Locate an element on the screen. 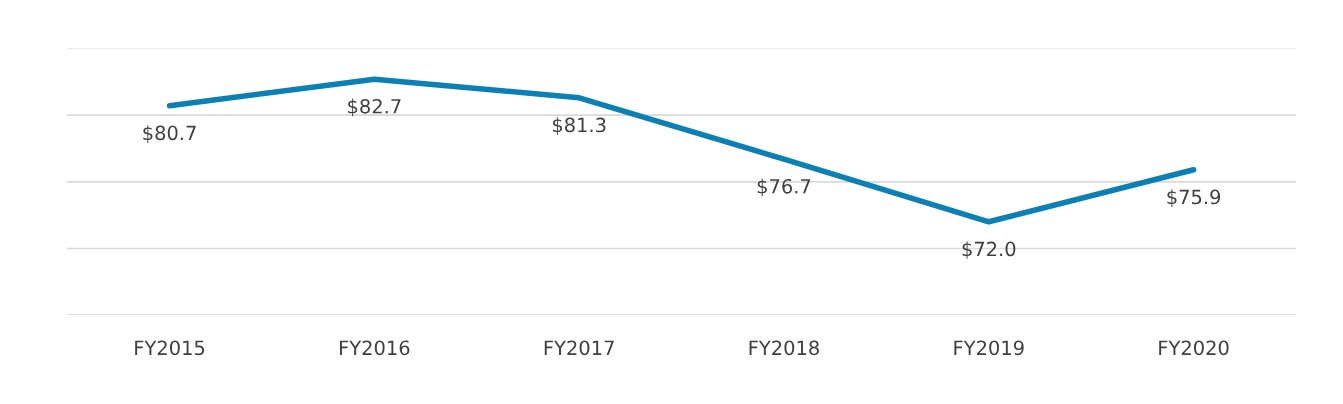  data-label: $82.7 is located at coordinates (374, 107).